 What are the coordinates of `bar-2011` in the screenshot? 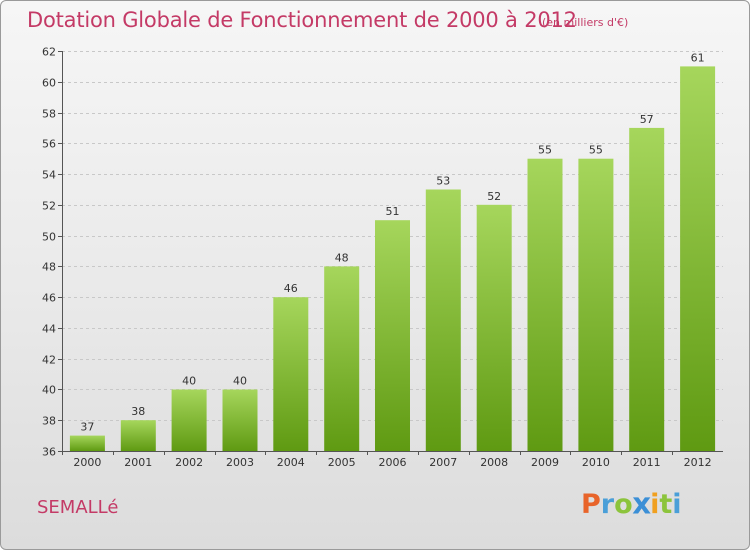 It's located at (647, 289).